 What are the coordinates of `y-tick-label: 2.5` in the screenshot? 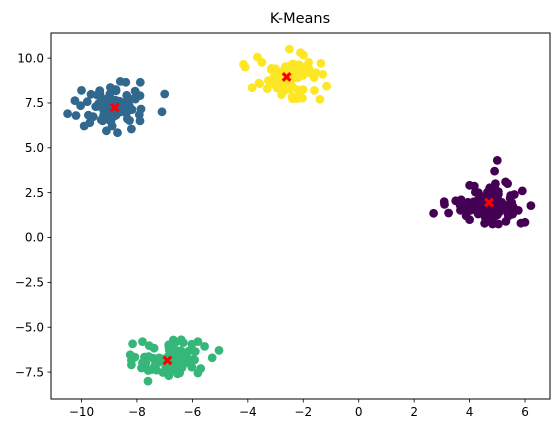 It's located at (34, 193).